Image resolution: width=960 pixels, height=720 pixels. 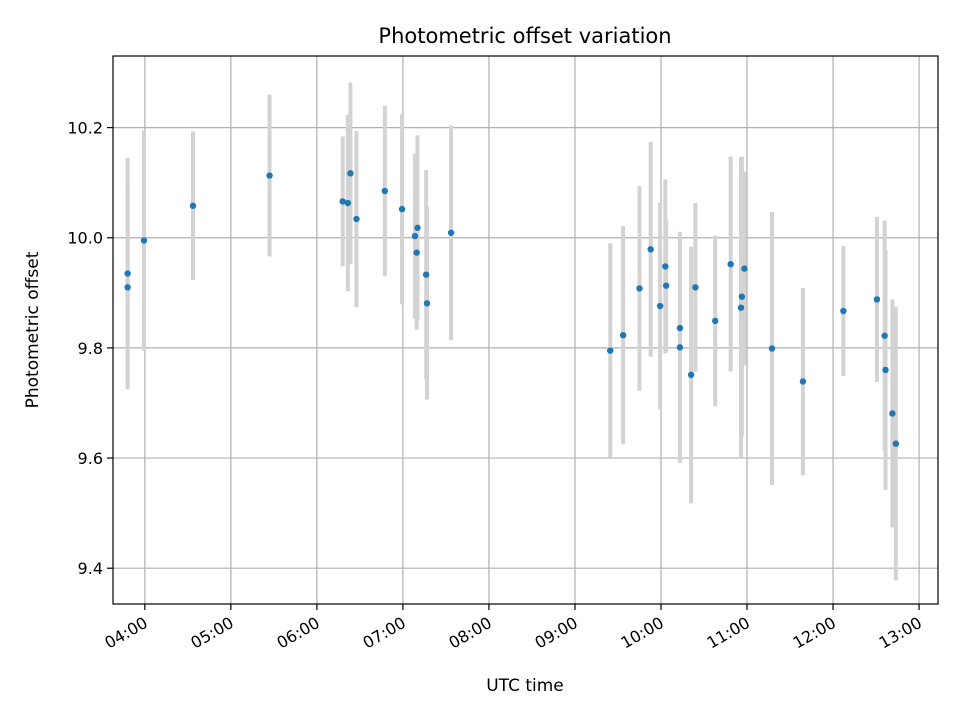 I want to click on y-axis-label: Photometric offset, so click(x=33, y=329).